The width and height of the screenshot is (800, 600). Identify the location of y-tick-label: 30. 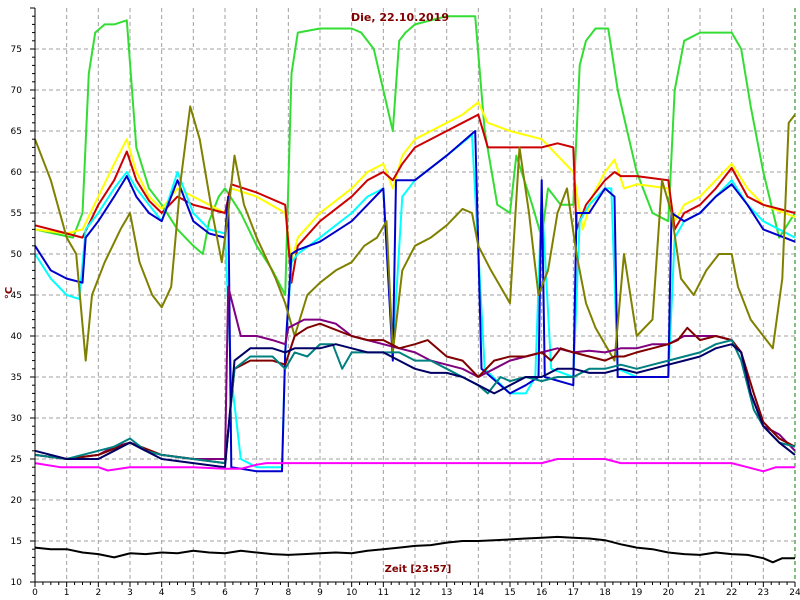
(17, 419).